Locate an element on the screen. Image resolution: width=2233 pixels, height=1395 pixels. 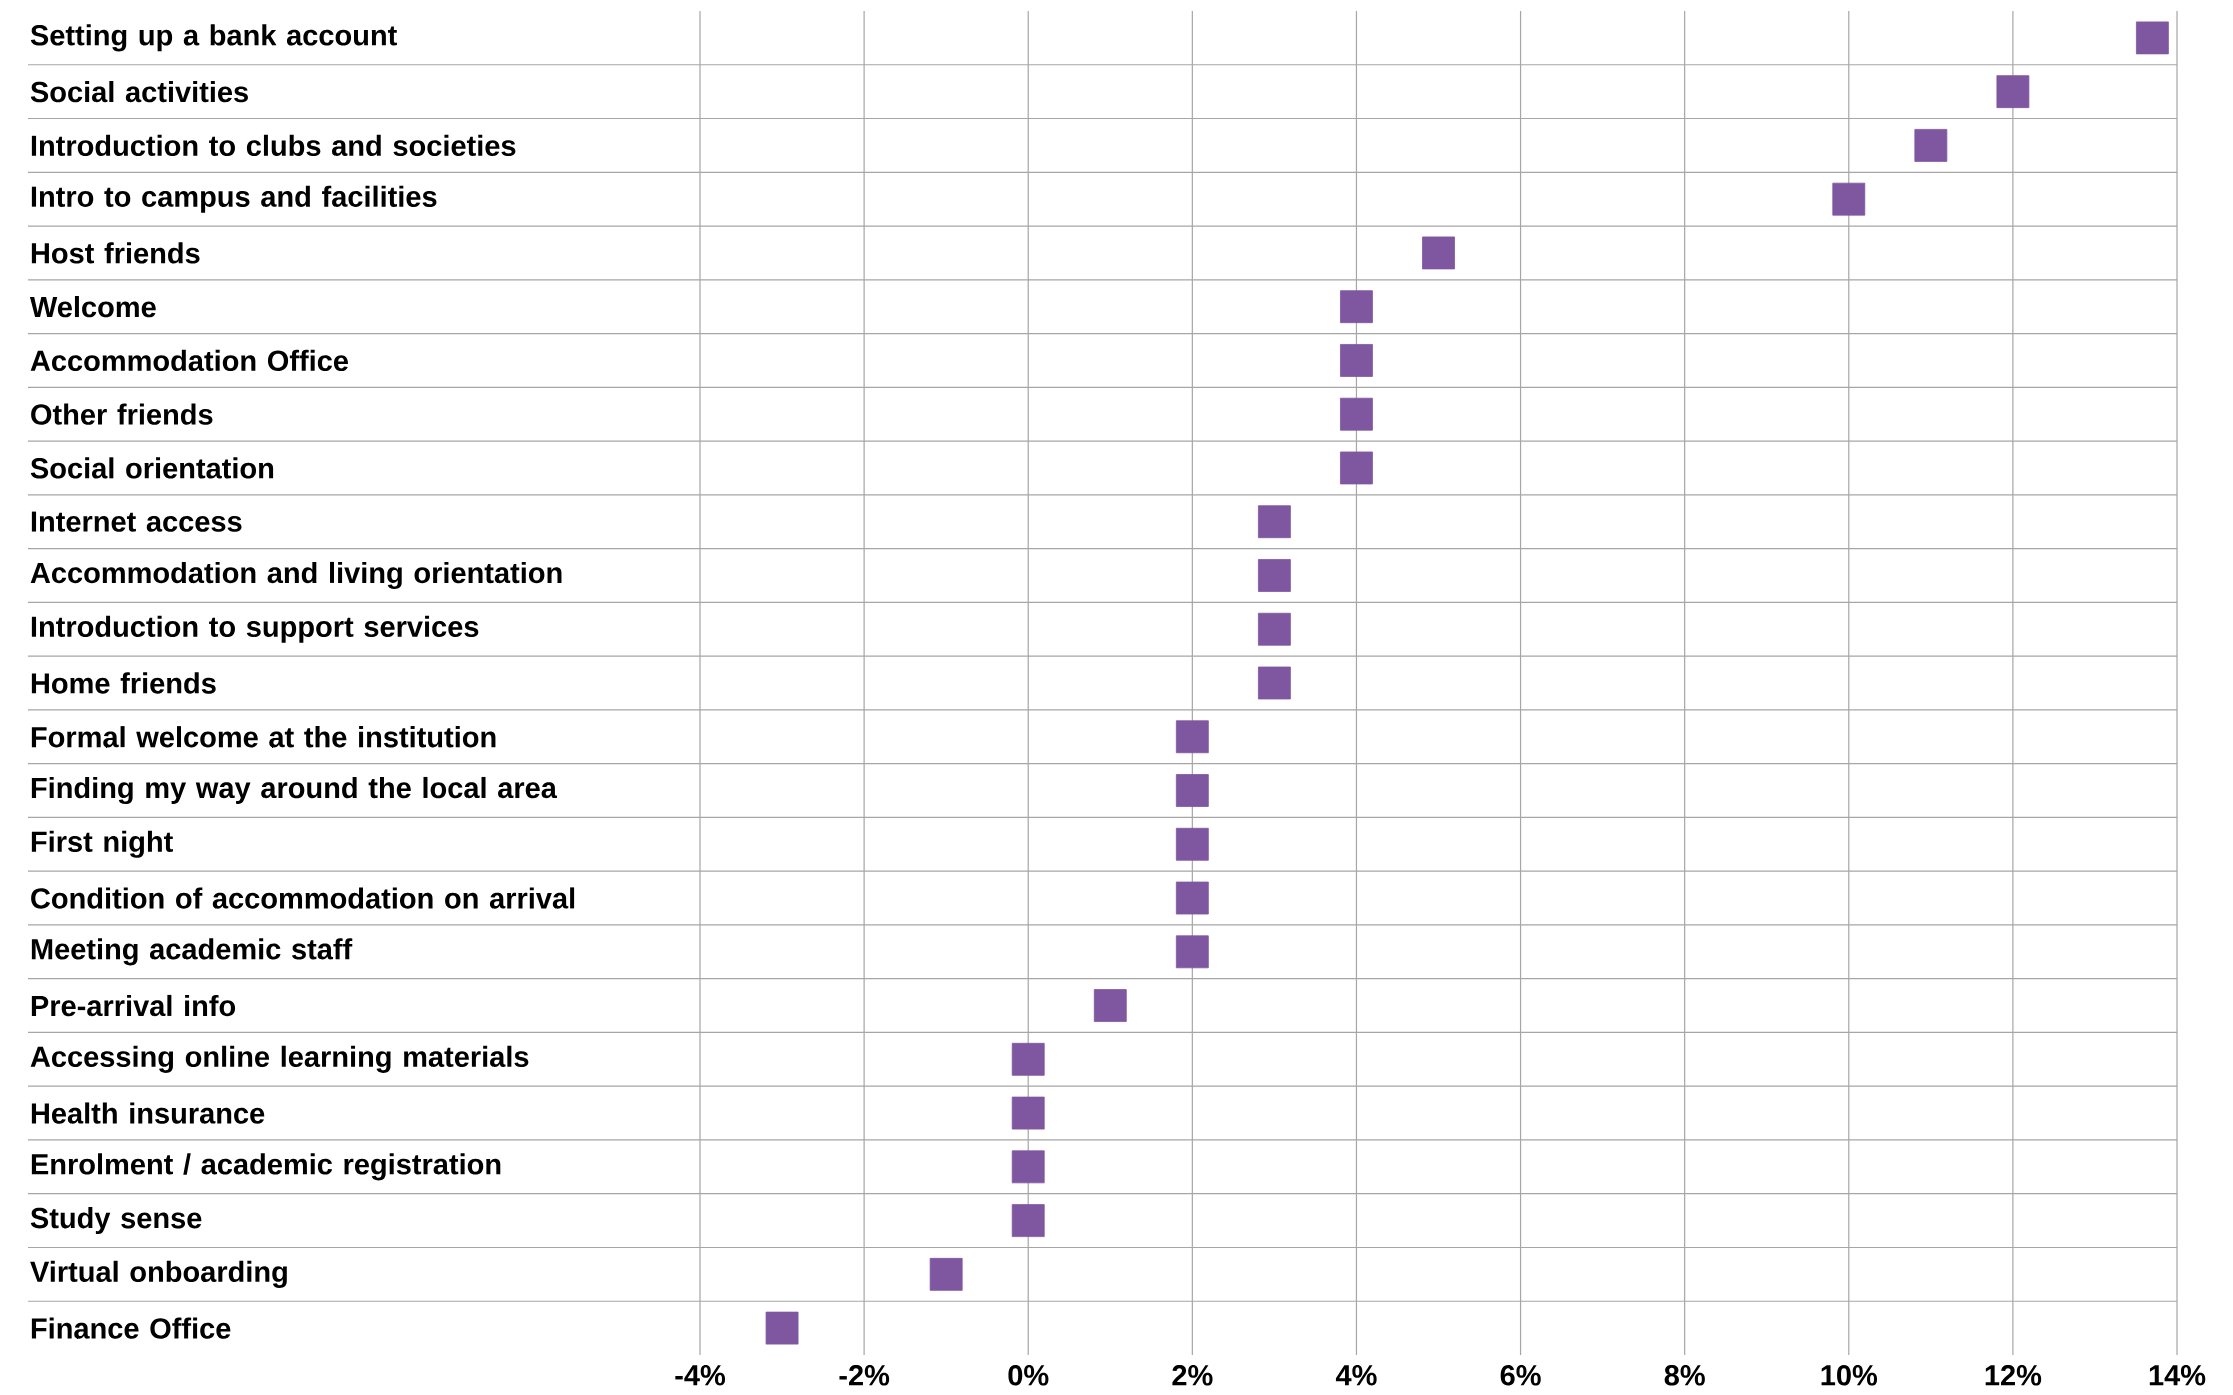
y-tick-label: Introduction to support services is located at coordinates (255, 629).